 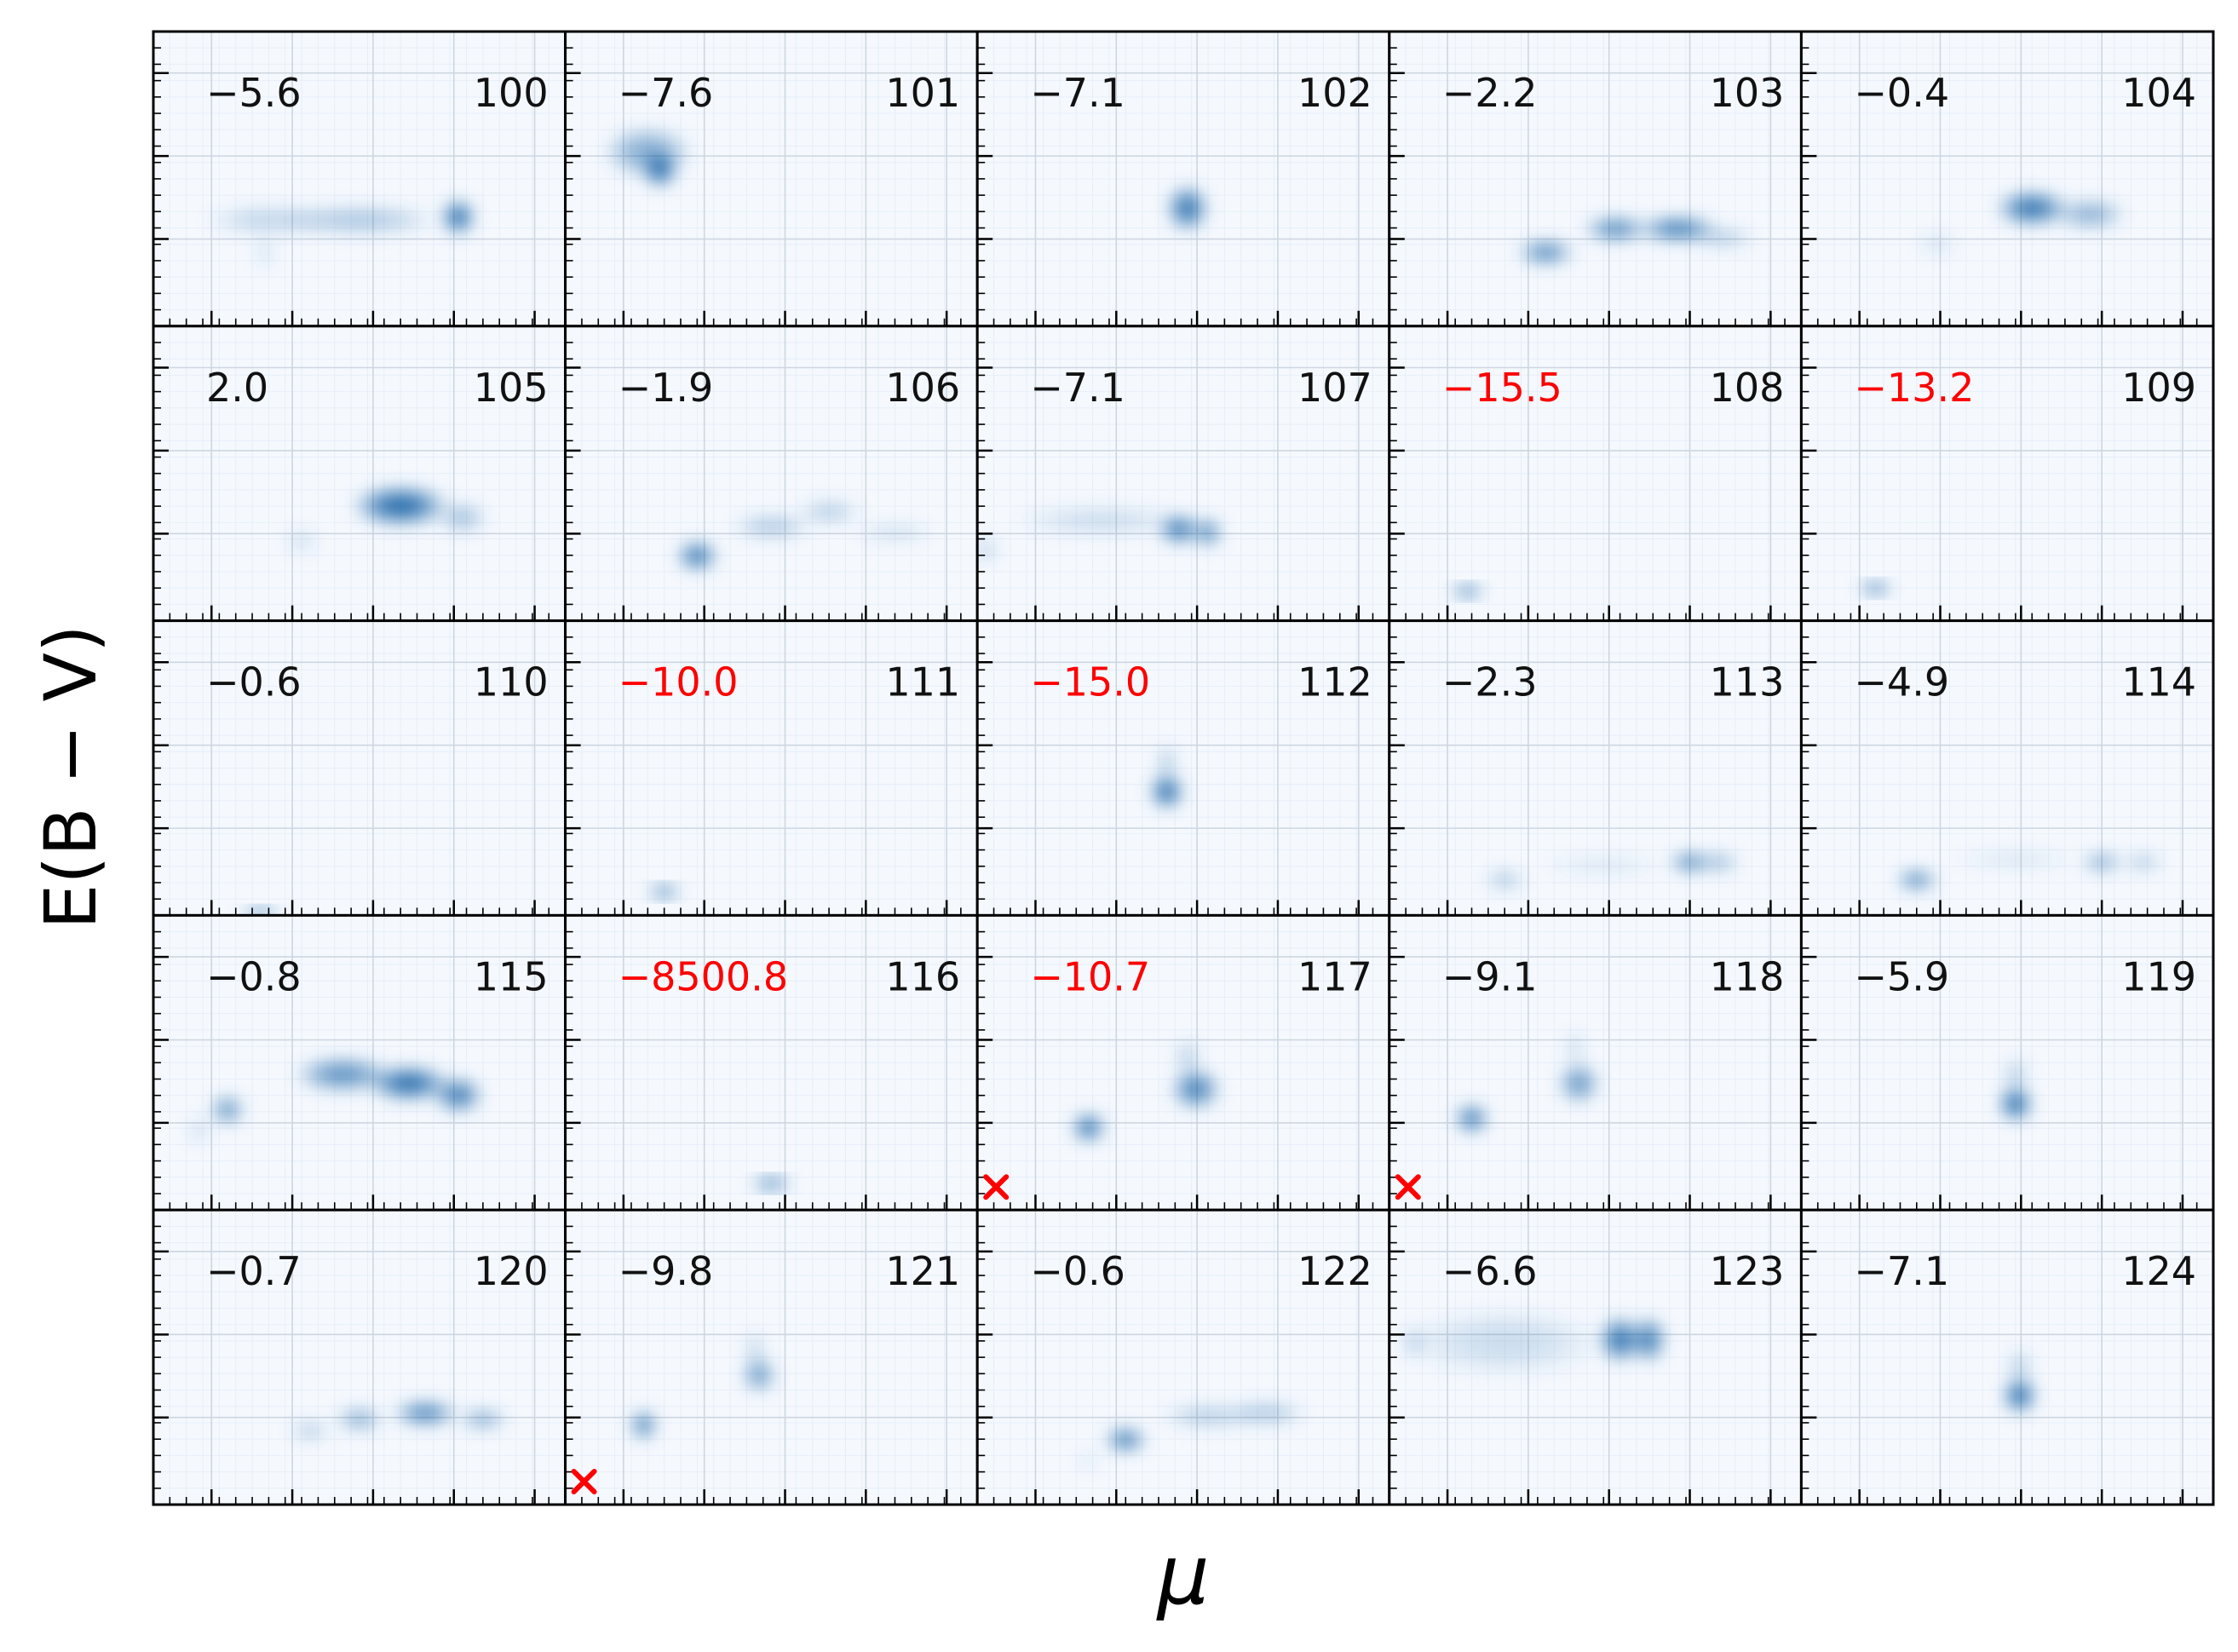 I want to click on panel-100: −5.6 100, so click(x=359, y=179).